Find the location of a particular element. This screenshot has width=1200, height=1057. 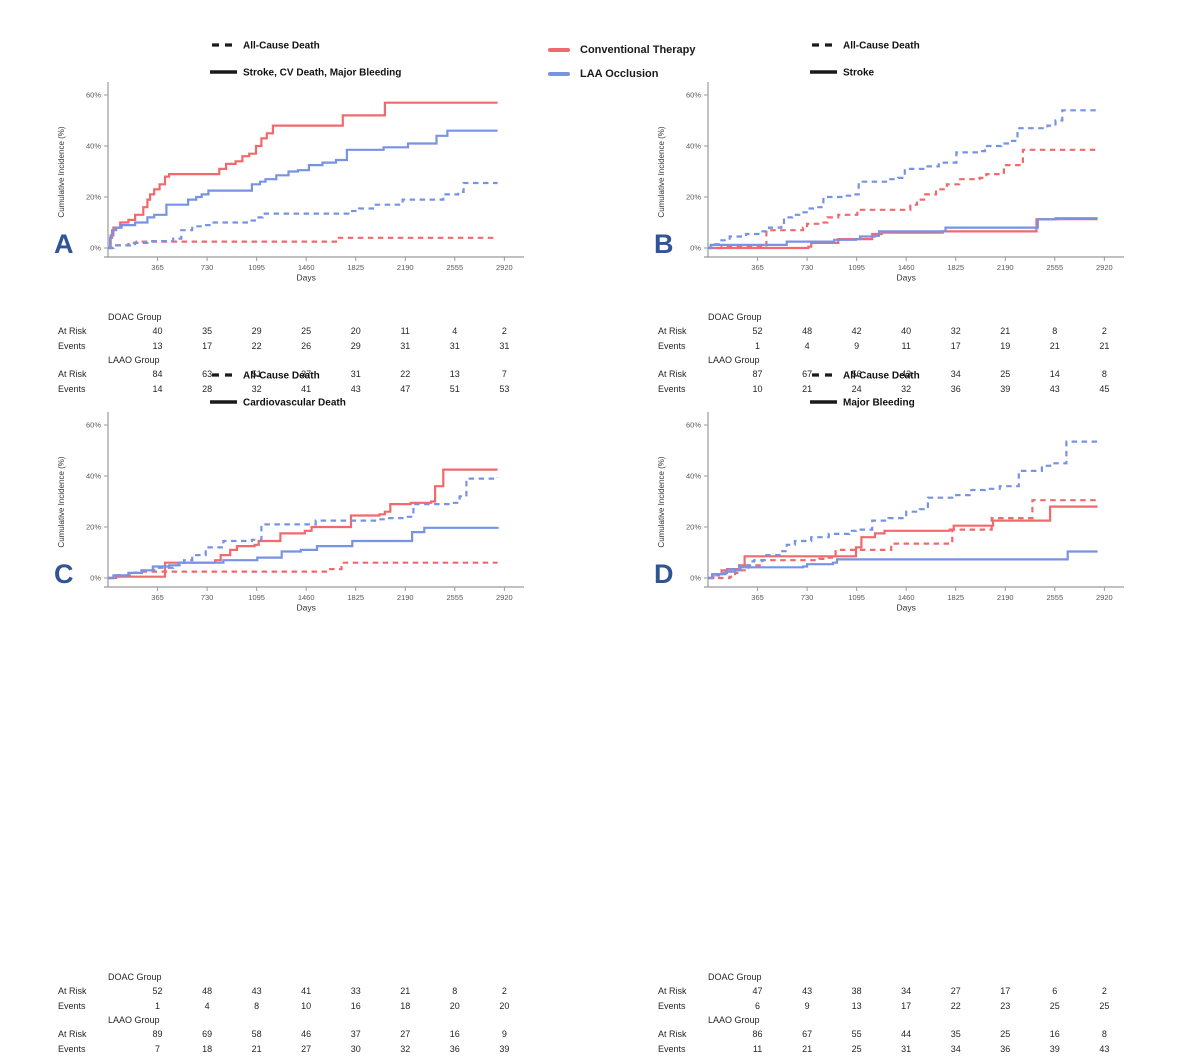

panel-A-letter: A is located at coordinates (64, 244).